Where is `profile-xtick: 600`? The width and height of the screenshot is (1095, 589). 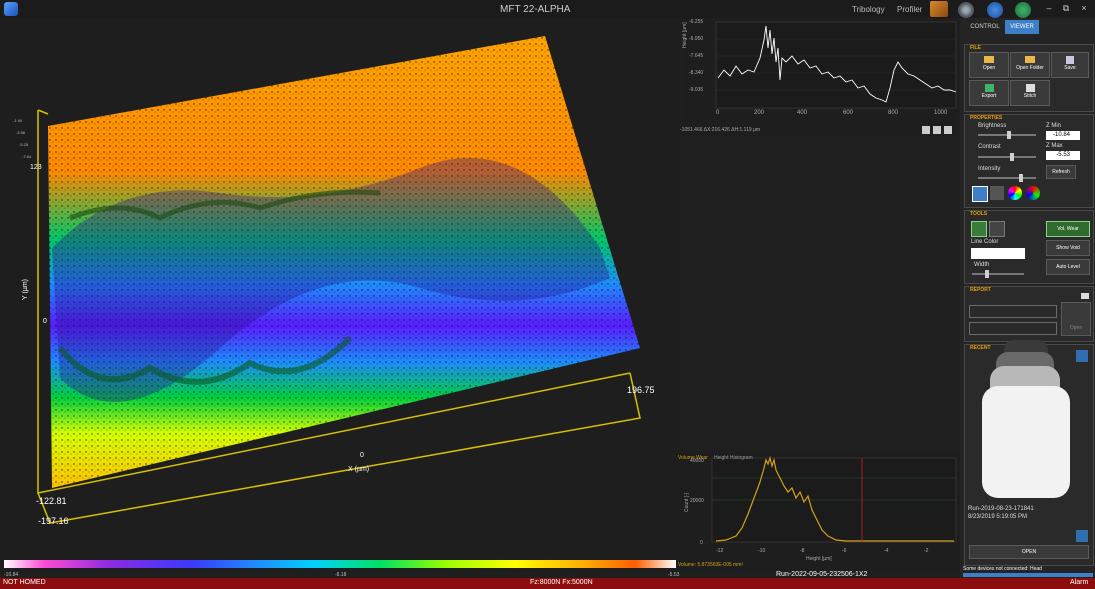 profile-xtick: 600 is located at coordinates (848, 113).